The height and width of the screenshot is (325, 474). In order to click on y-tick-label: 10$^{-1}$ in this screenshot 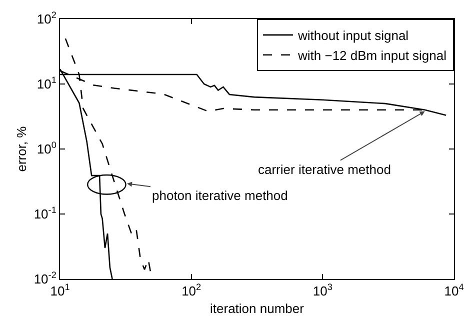, I will do `click(45, 213)`.